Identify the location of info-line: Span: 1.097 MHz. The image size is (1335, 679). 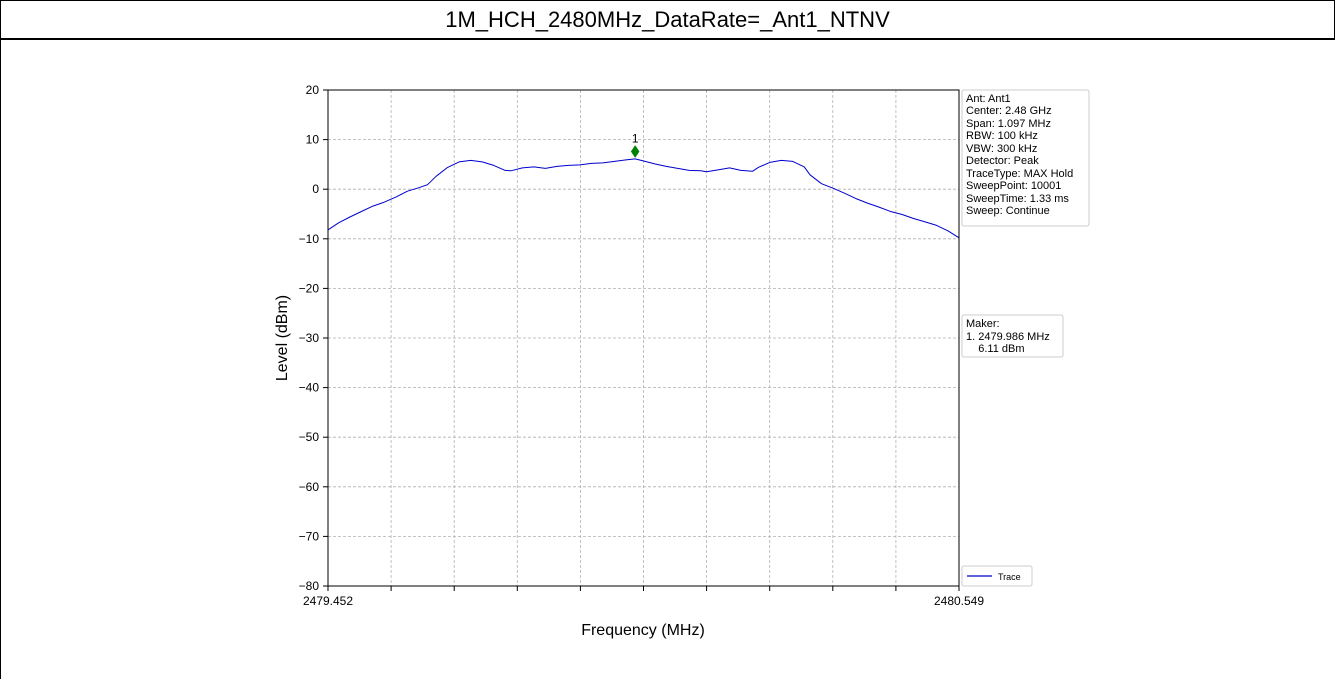
(1008, 124).